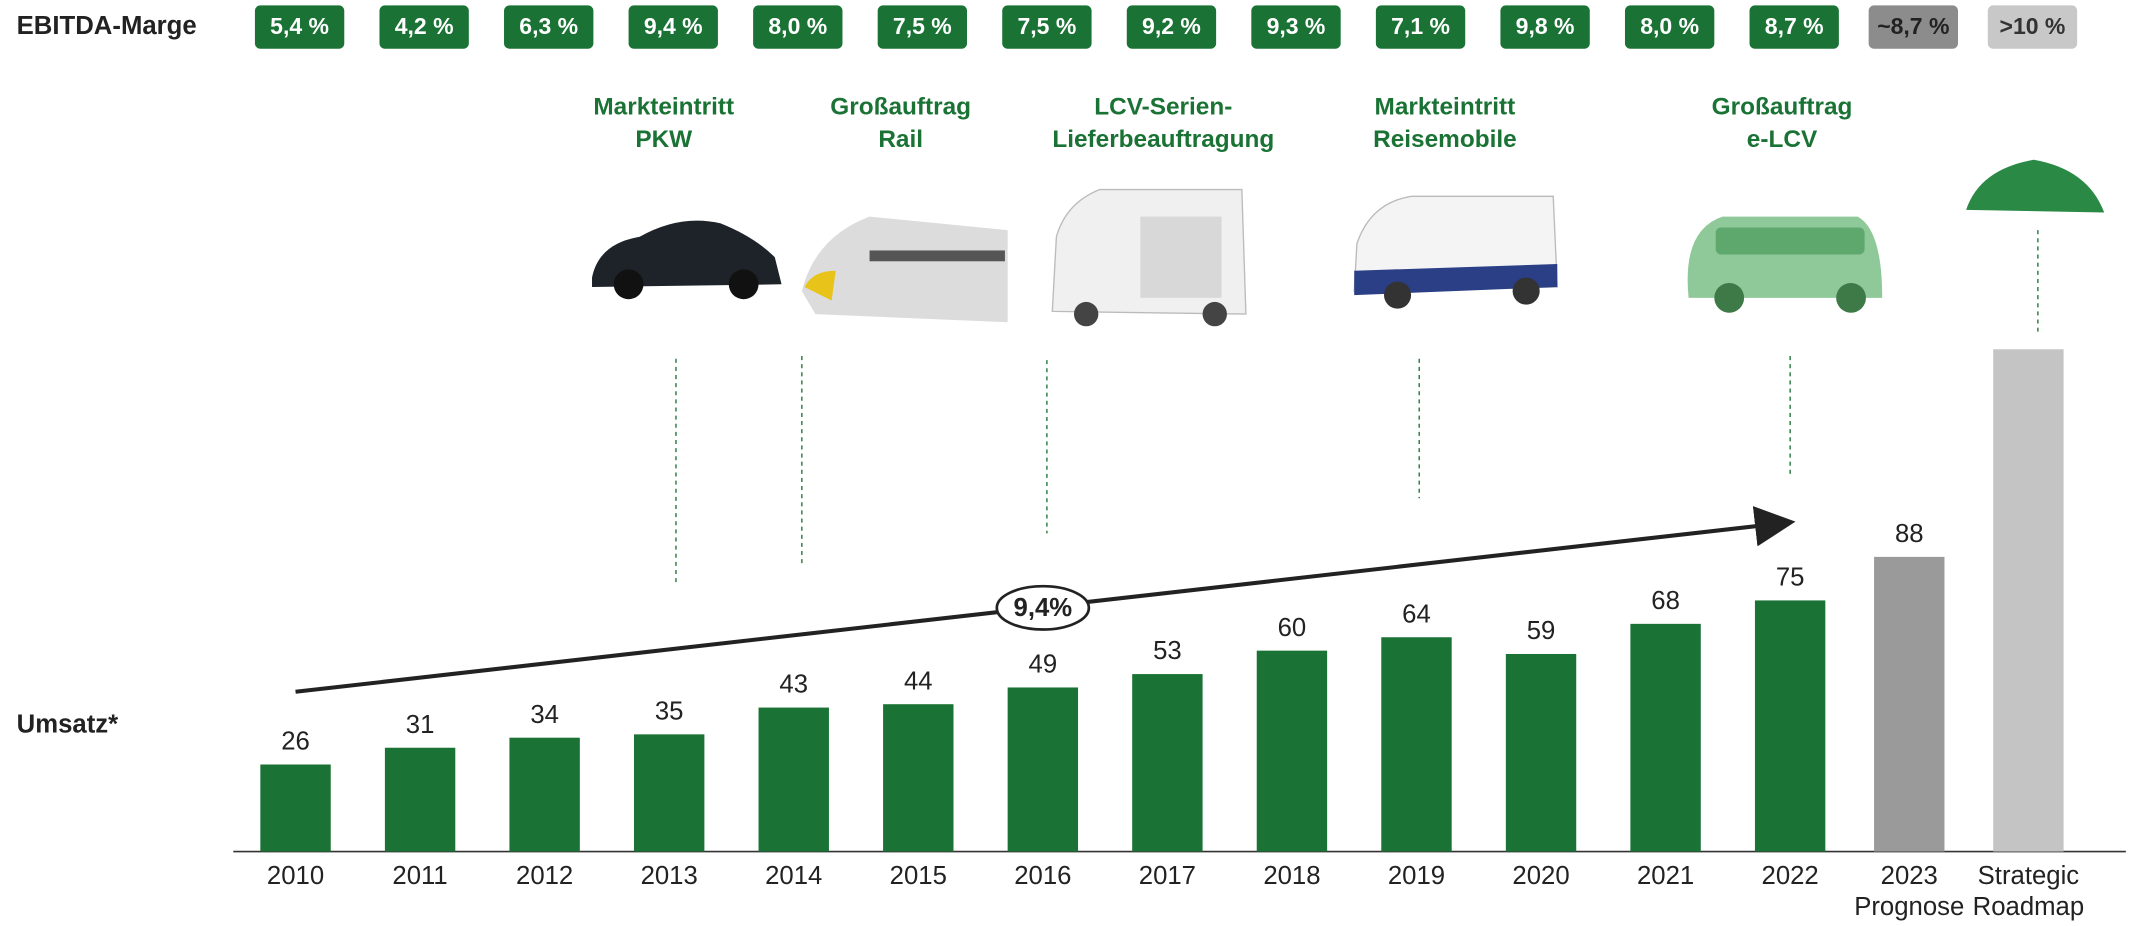 This screenshot has height=926, width=2129. What do you see at coordinates (1665, 876) in the screenshot?
I see `x-tick-label: 2021` at bounding box center [1665, 876].